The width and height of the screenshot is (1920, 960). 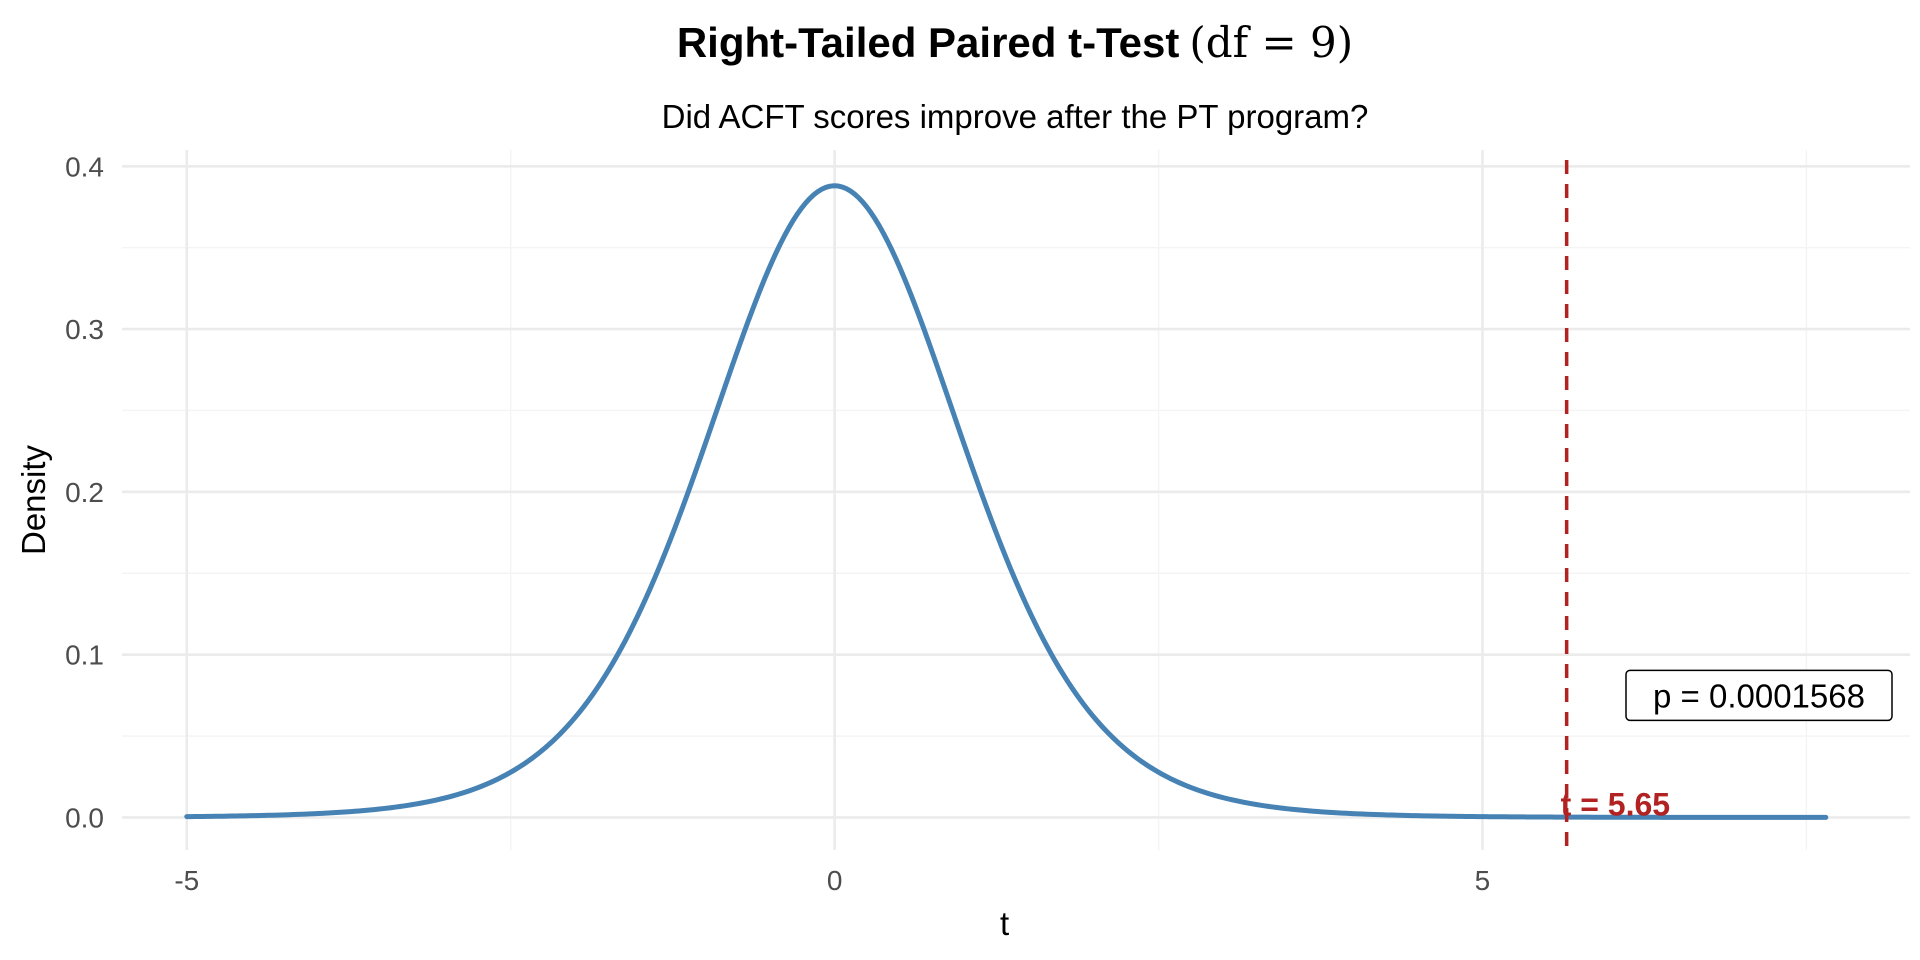 I want to click on x-tick-label: 0, so click(x=835, y=880).